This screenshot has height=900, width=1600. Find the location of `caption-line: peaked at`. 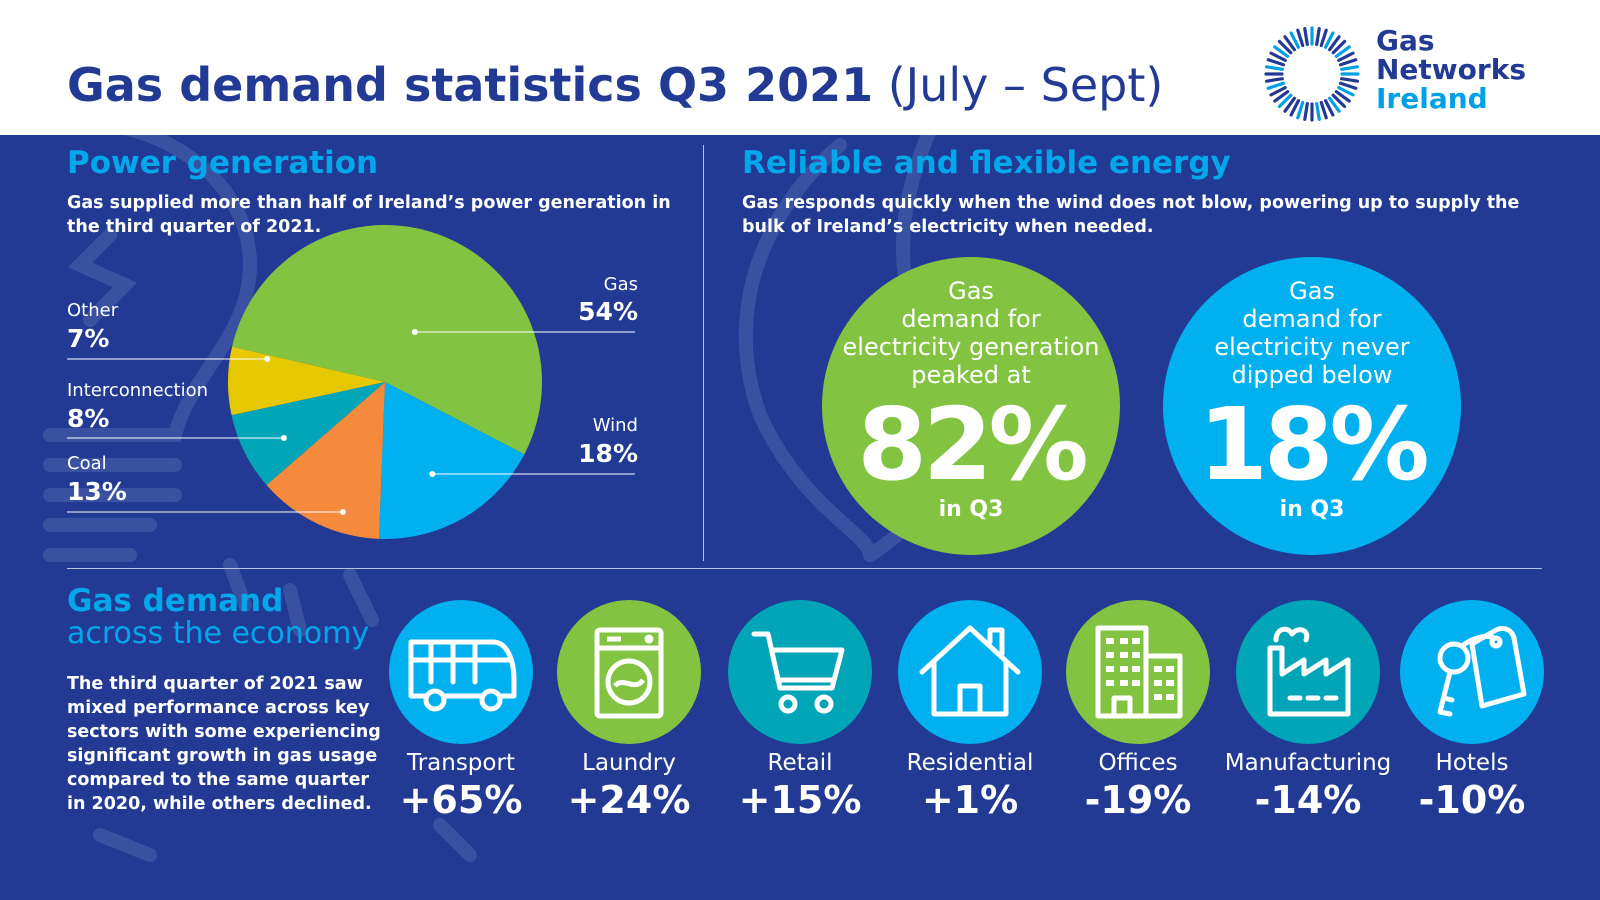

caption-line: peaked at is located at coordinates (971, 375).